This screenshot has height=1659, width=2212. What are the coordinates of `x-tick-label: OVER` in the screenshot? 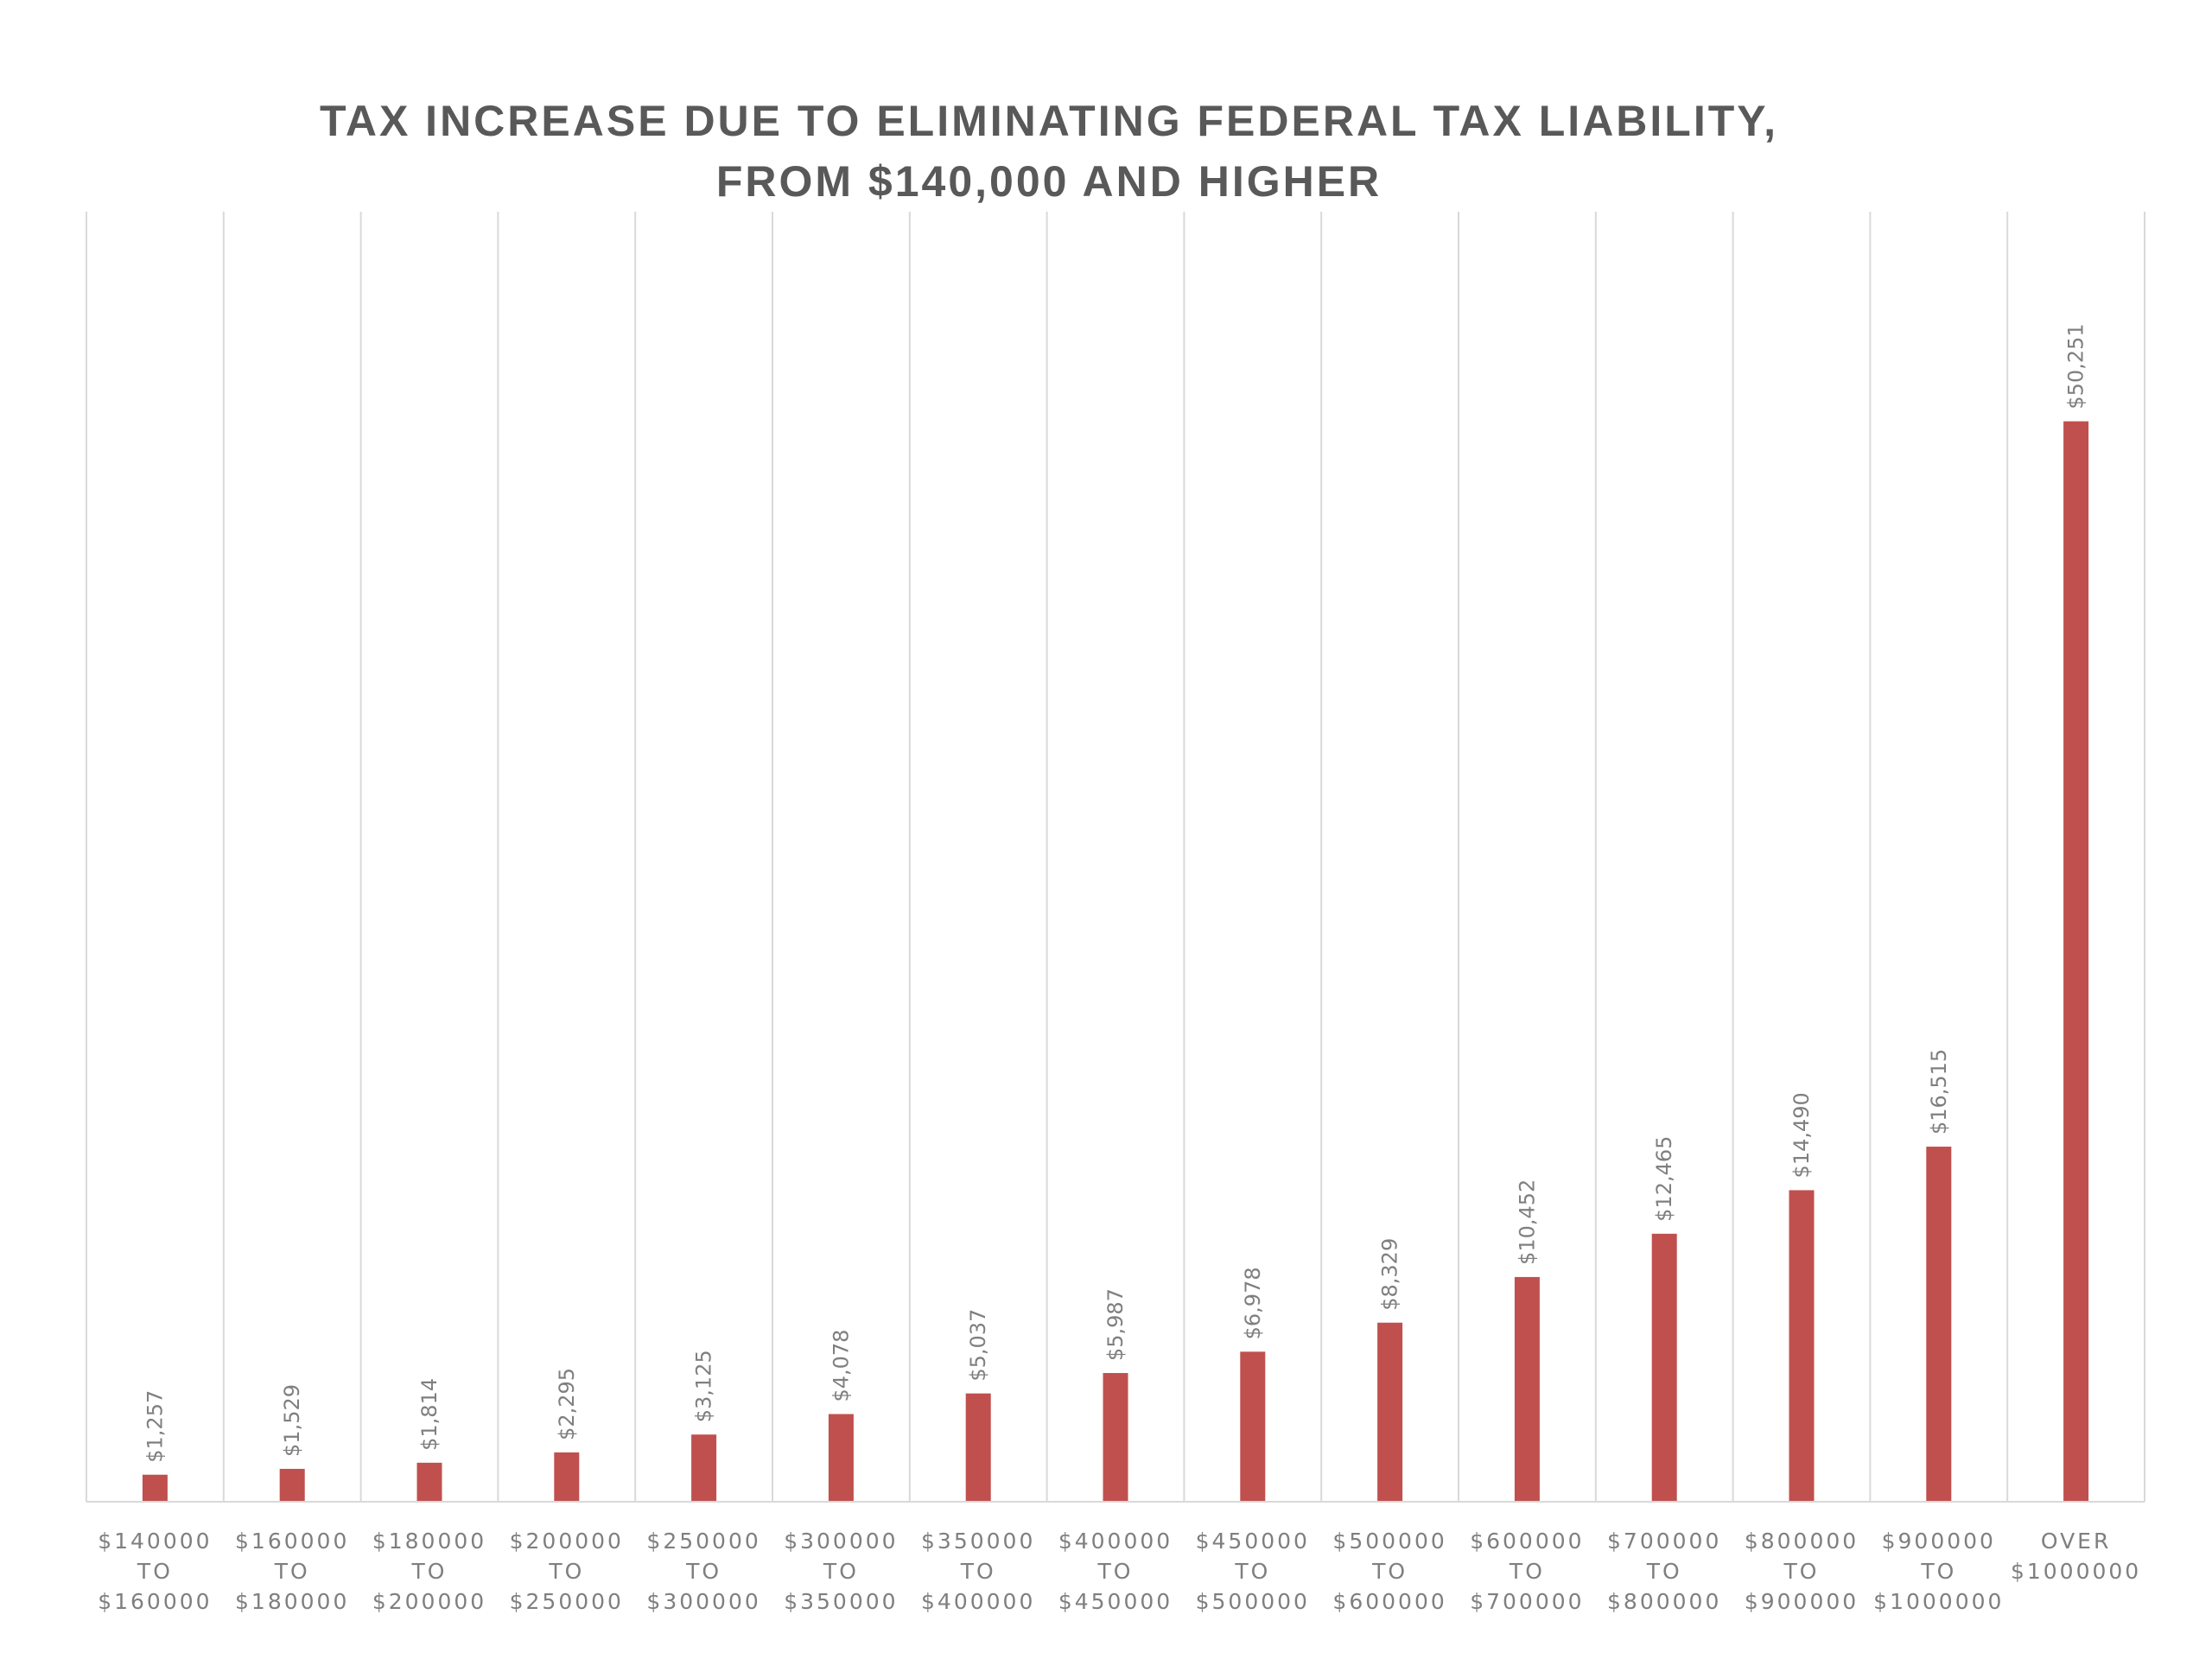 It's located at (2076, 1541).